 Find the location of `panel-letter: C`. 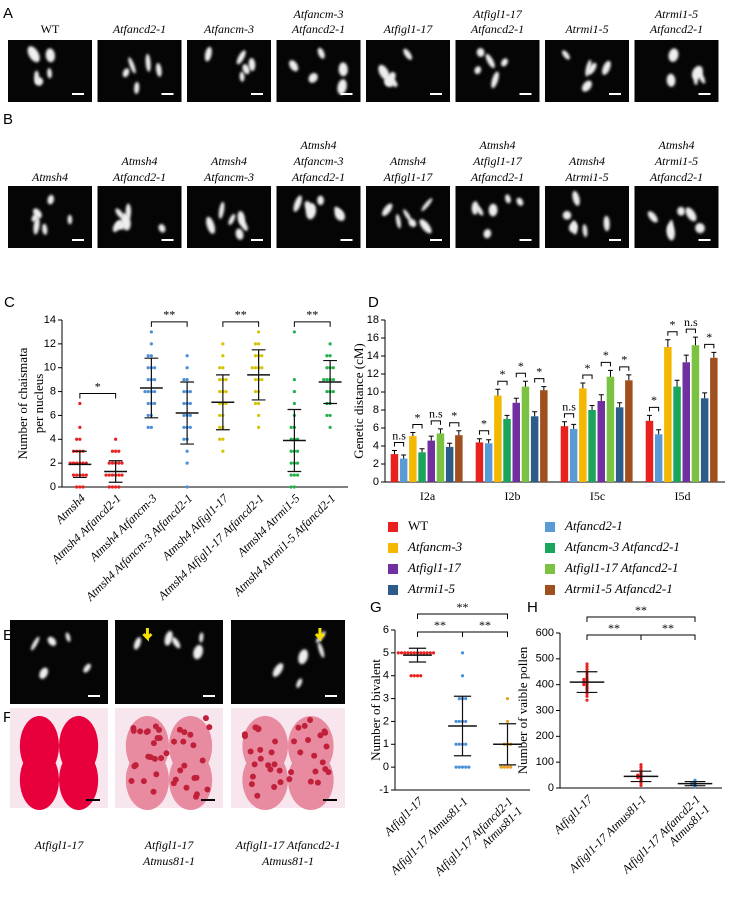

panel-letter: C is located at coordinates (9, 302).